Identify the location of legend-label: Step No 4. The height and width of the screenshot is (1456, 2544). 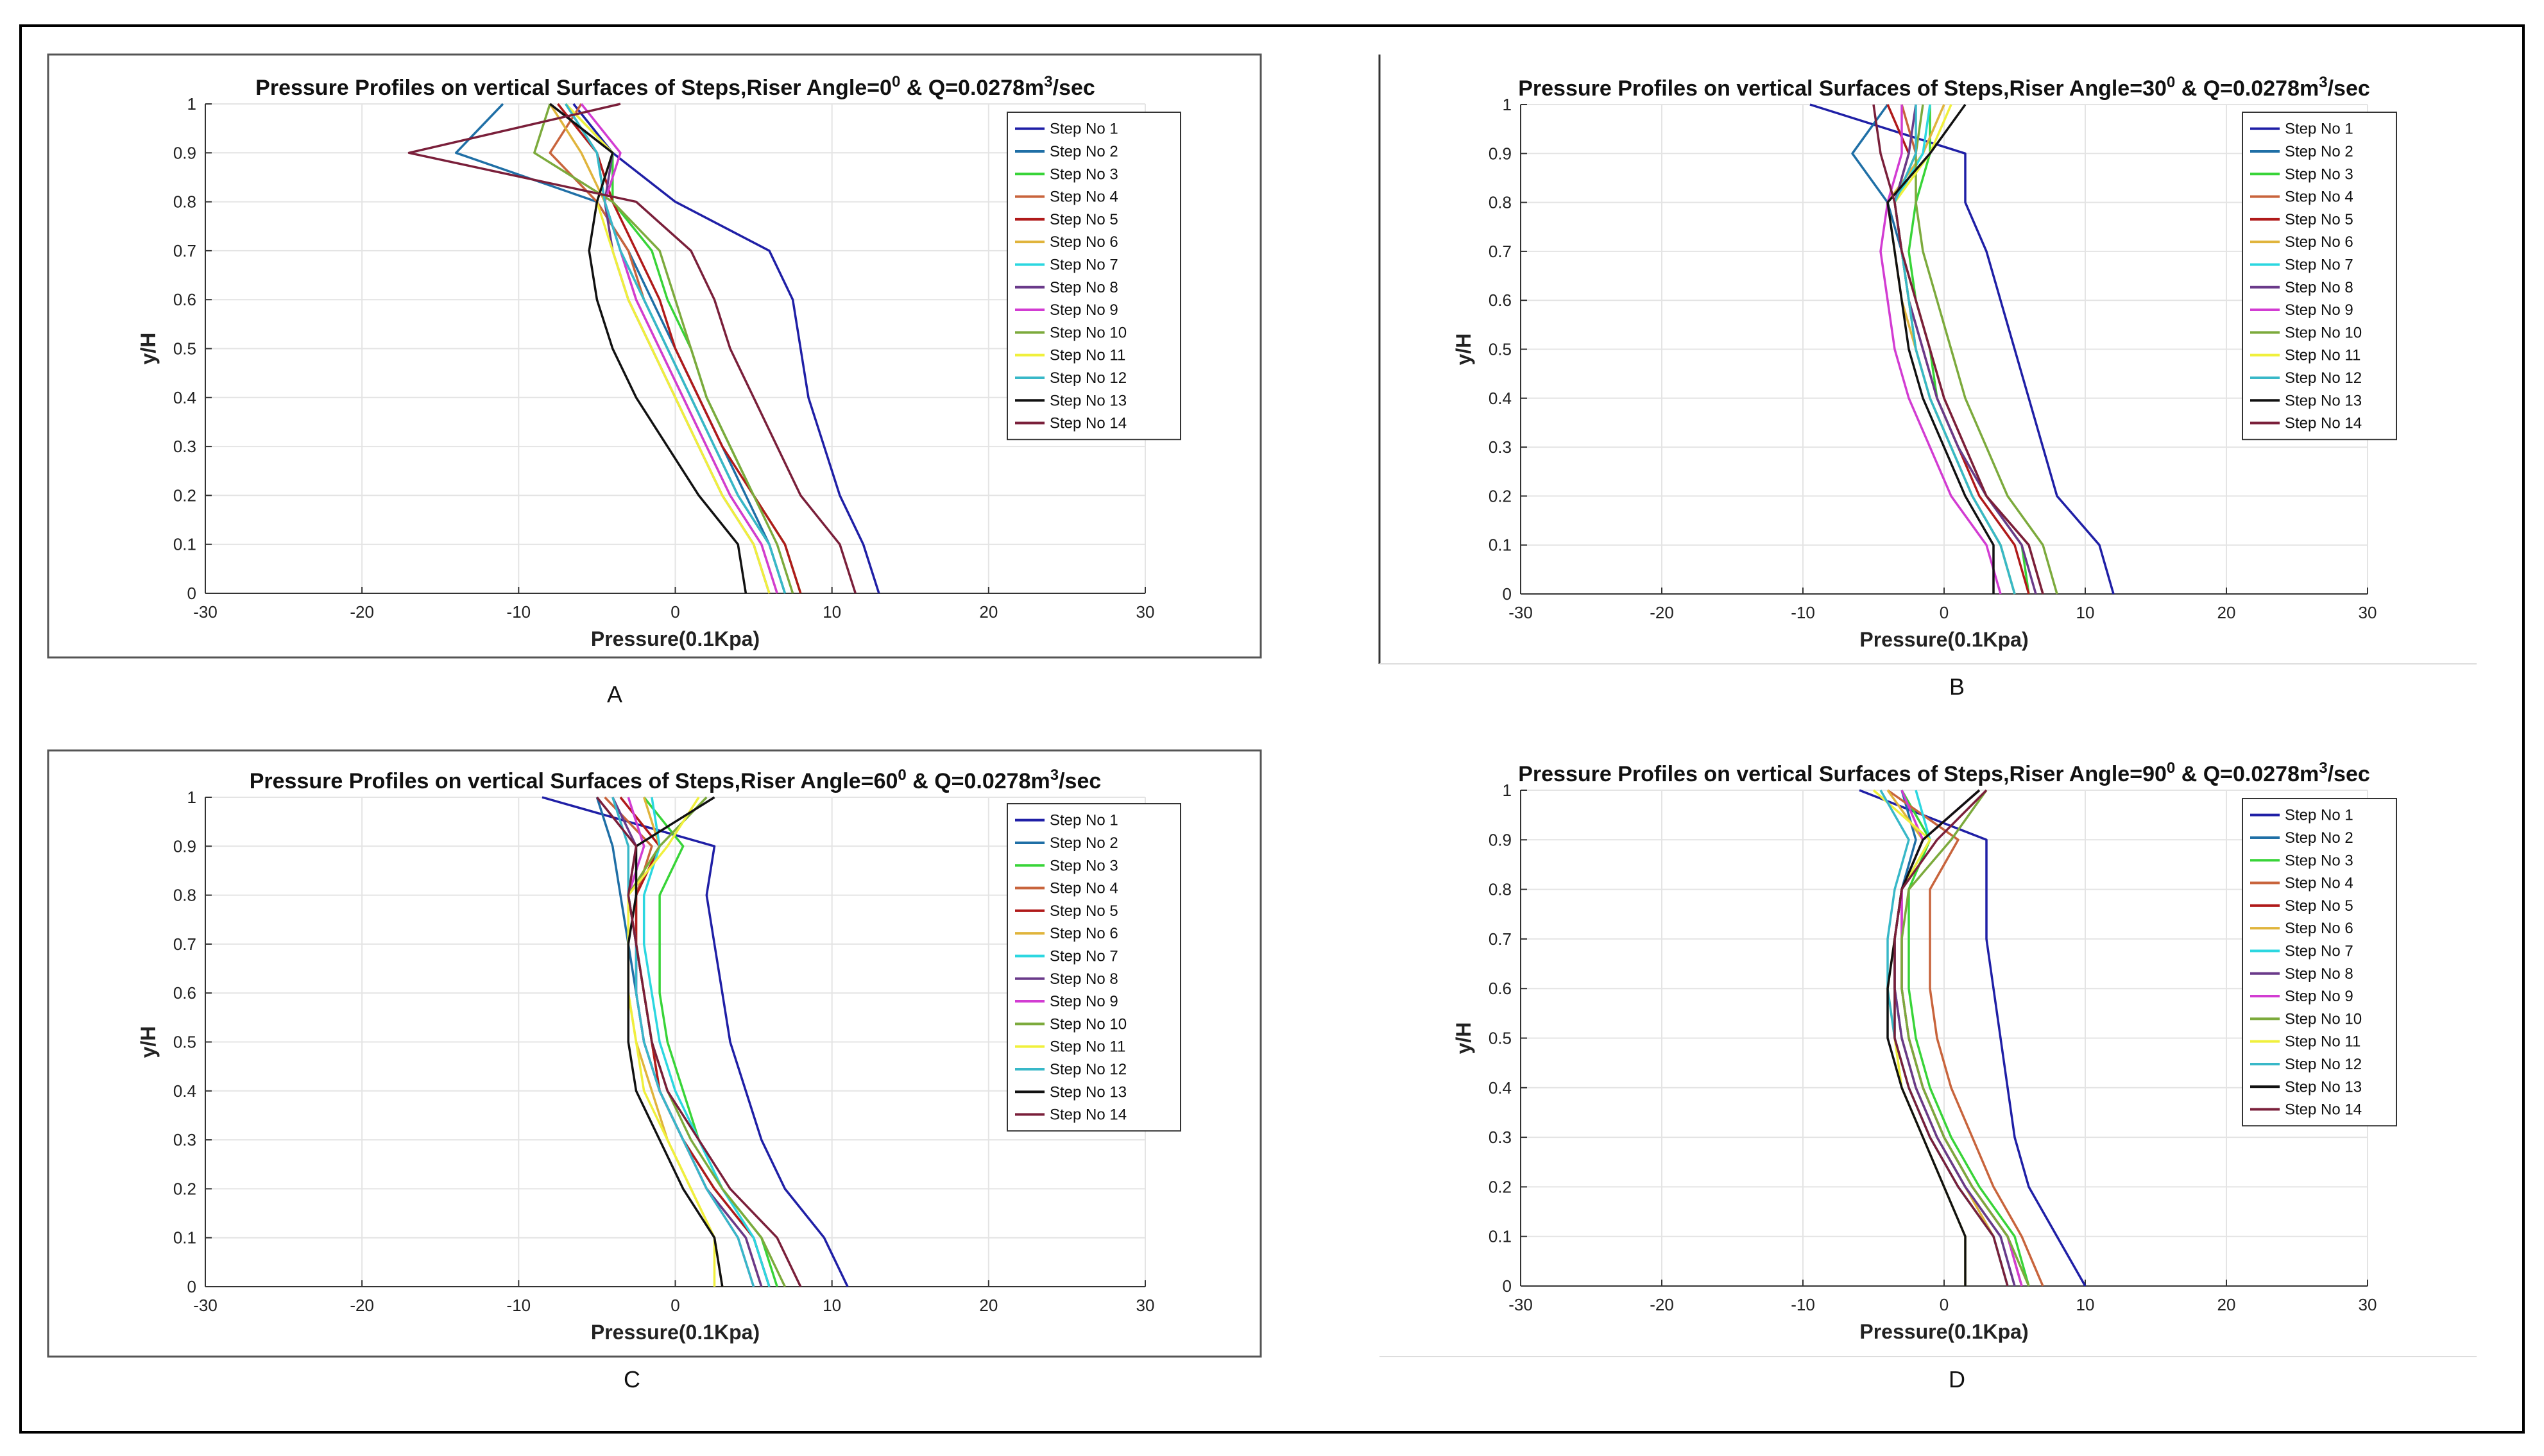
(1084, 197).